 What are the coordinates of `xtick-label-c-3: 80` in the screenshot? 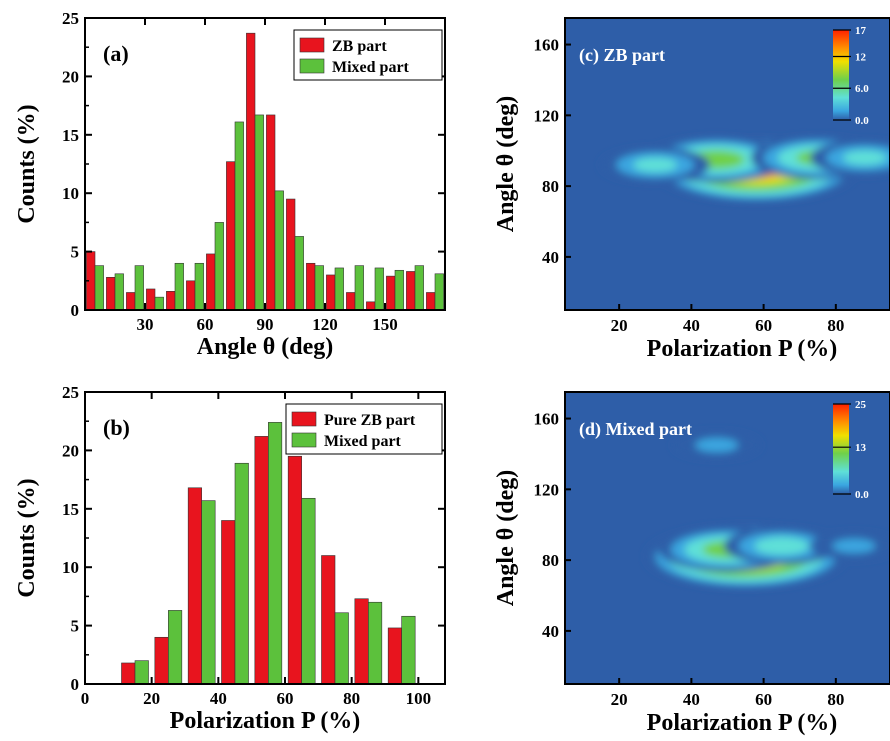 It's located at (835, 325).